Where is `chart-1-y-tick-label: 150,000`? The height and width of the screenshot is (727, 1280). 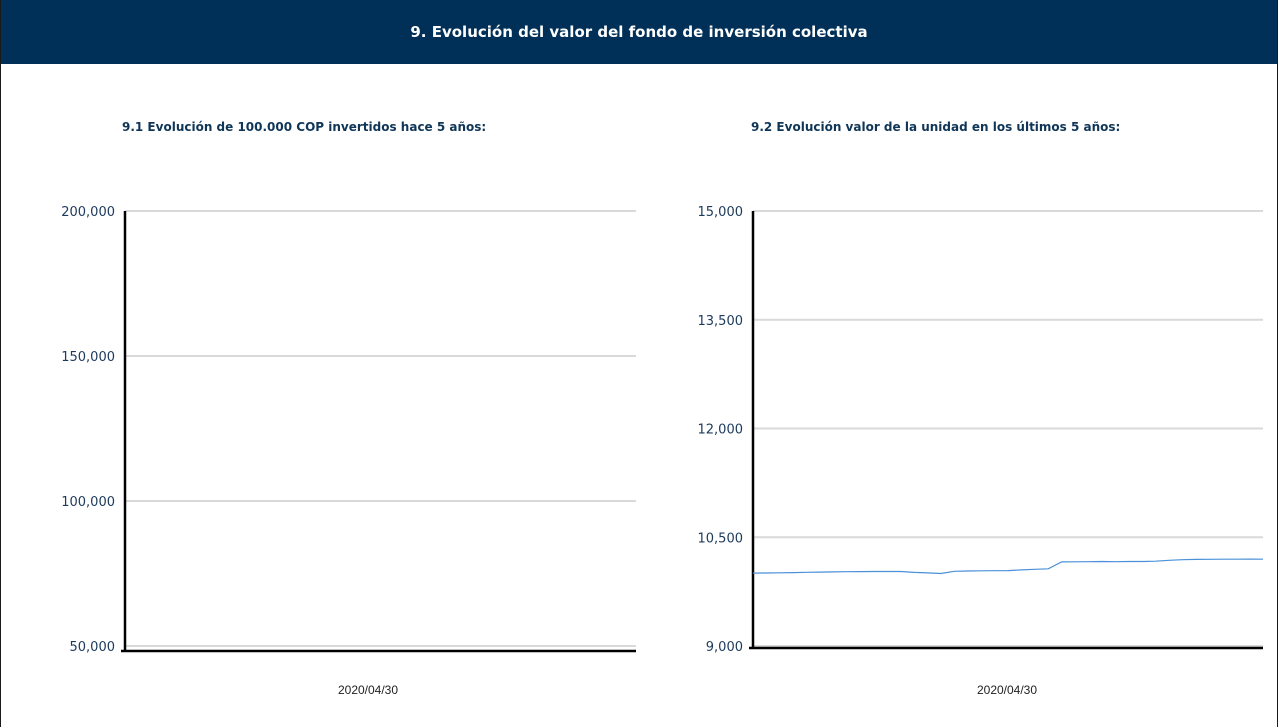
chart-1-y-tick-label: 150,000 is located at coordinates (88, 357).